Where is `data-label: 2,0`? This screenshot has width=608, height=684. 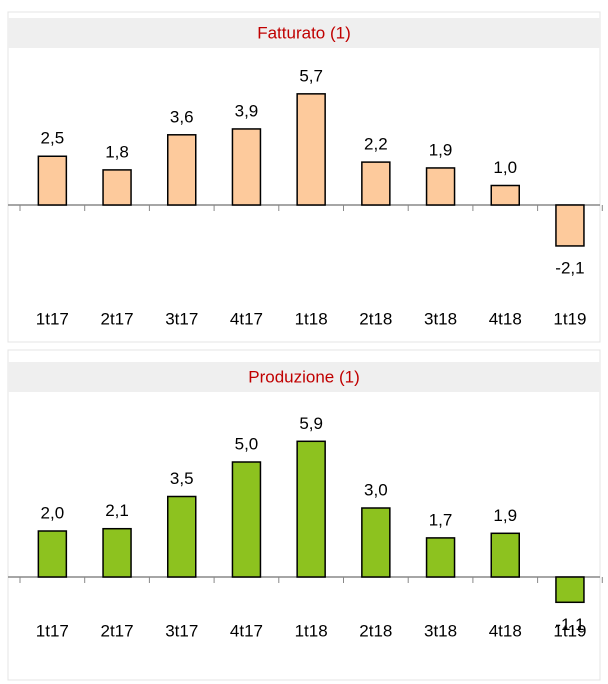 data-label: 2,0 is located at coordinates (53, 512).